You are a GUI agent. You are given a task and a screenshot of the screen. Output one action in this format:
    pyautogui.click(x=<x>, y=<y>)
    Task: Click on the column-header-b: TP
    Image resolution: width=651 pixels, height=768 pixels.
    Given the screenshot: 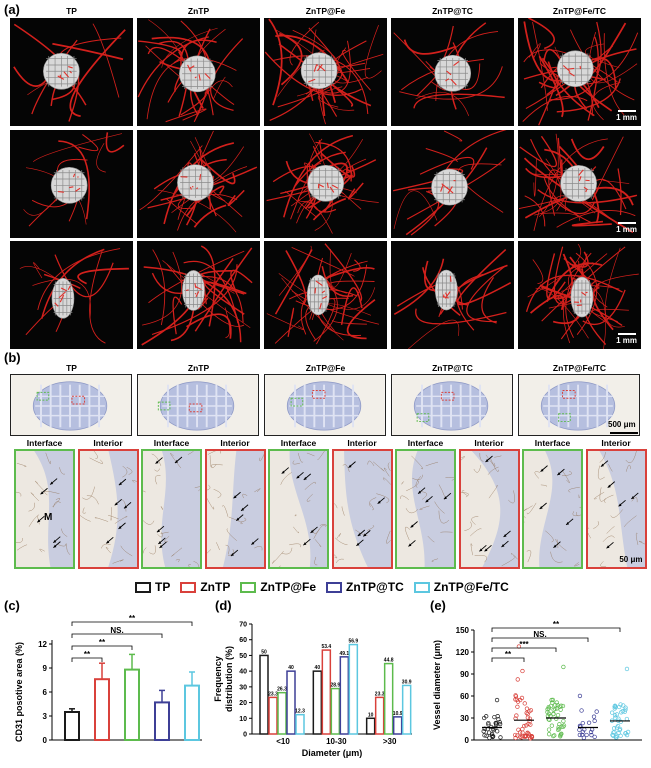 What is the action you would take?
    pyautogui.click(x=71, y=368)
    